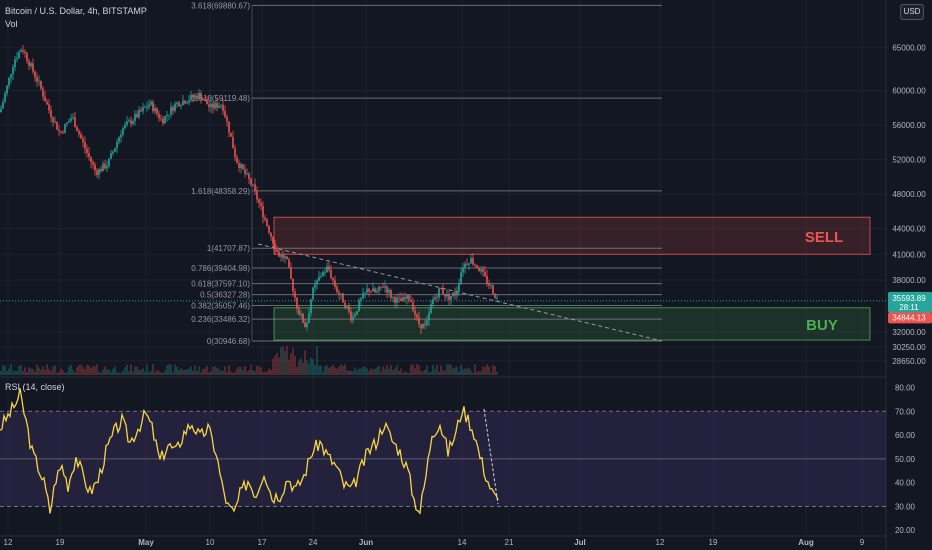 The height and width of the screenshot is (550, 932). What do you see at coordinates (905, 435) in the screenshot?
I see `rsi-axis-label: 60.00` at bounding box center [905, 435].